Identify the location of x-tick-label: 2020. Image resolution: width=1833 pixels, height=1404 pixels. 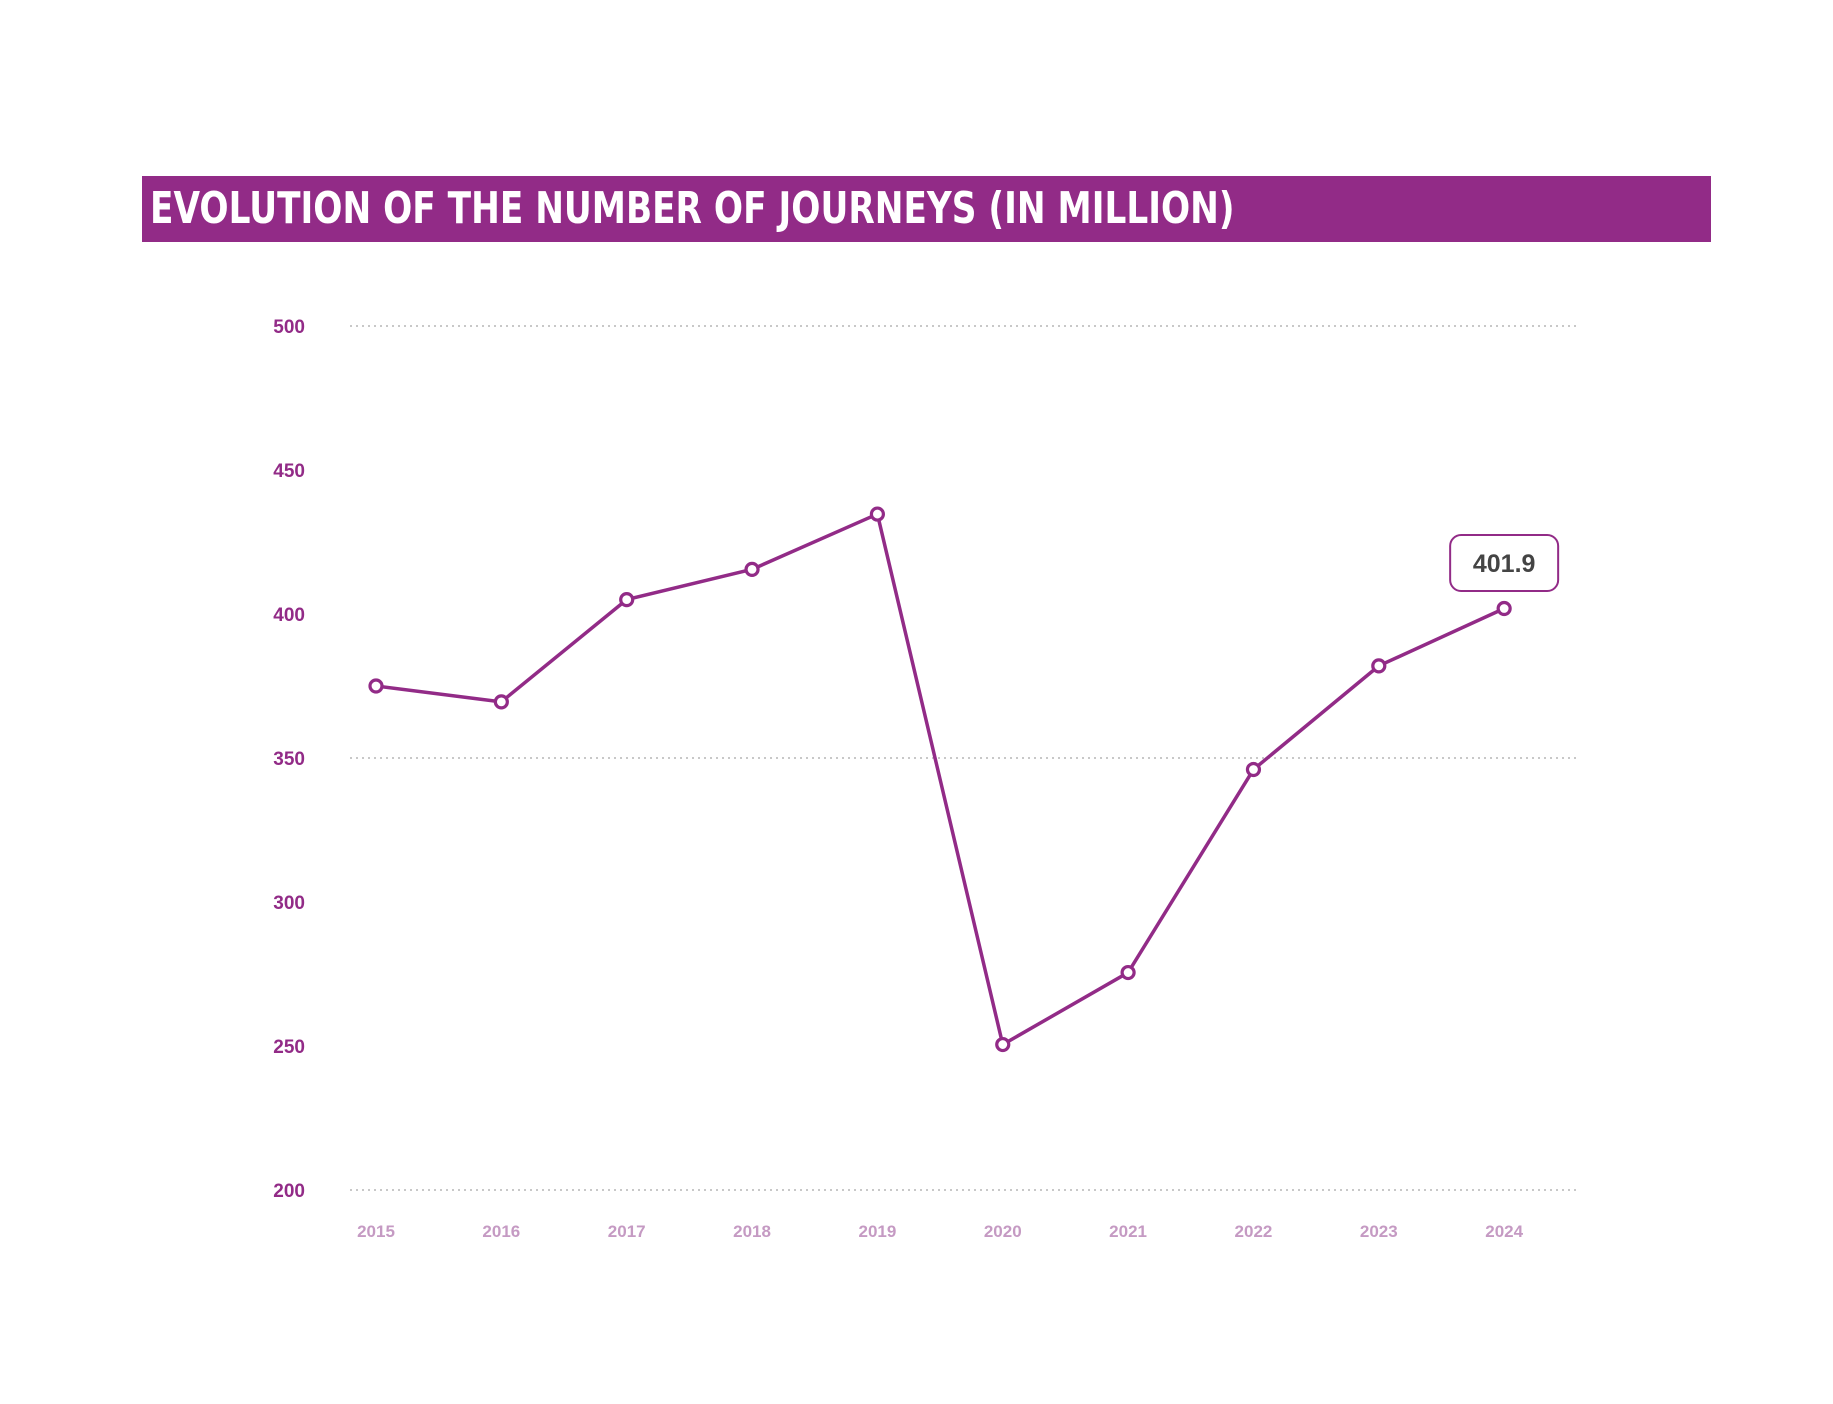
(1003, 1231).